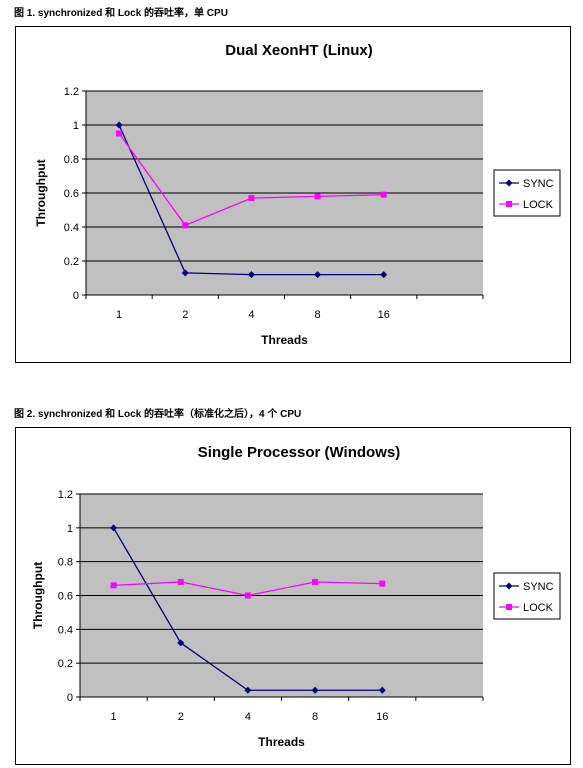 This screenshot has width=583, height=768. Describe the element at coordinates (121, 13) in the screenshot. I see `figure-1-caption: 图 1. synchronized 和 Lock 的吞吐率，单 CPU` at that location.